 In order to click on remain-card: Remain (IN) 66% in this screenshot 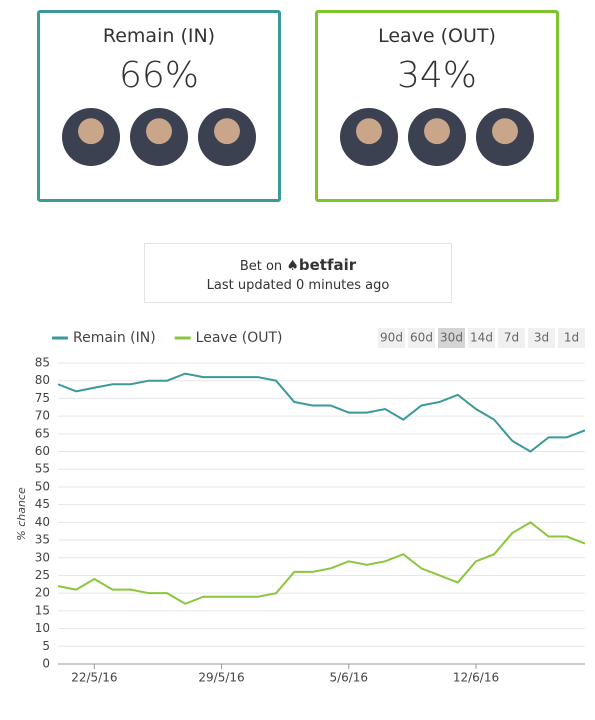, I will do `click(159, 106)`.